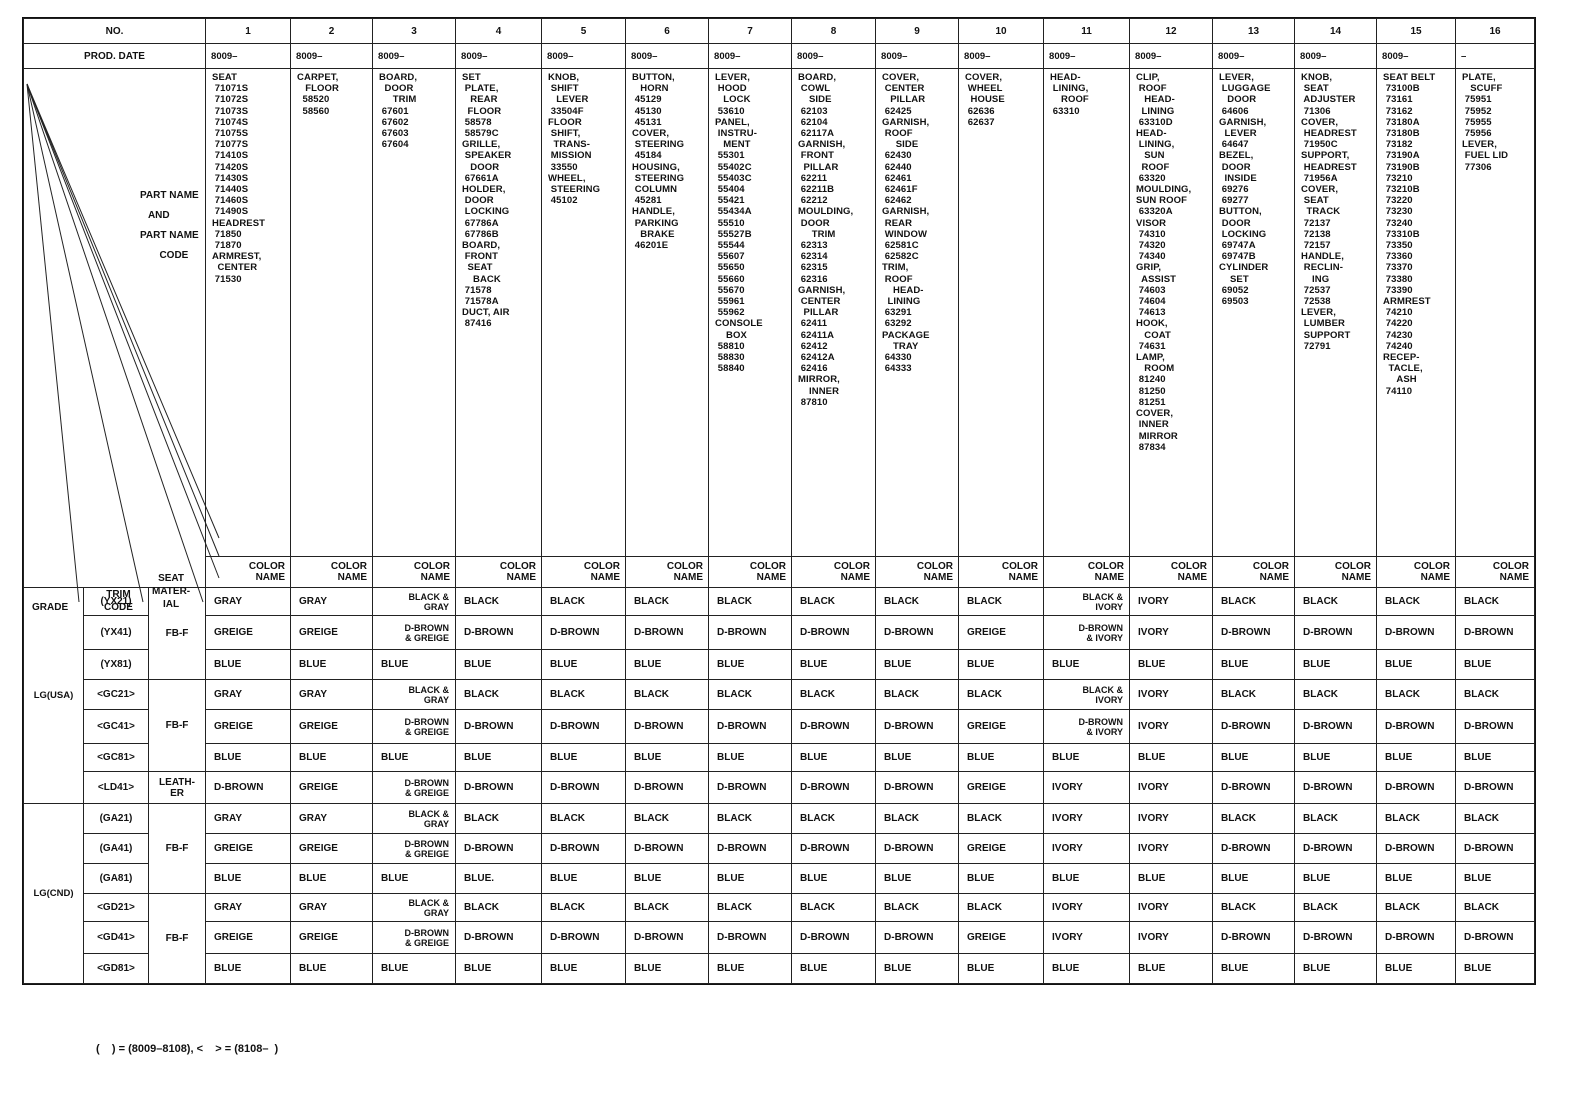 The image size is (1592, 1099). I want to click on part-list: COVER, WHEEL HOUSE 62636 62637, so click(985, 100).